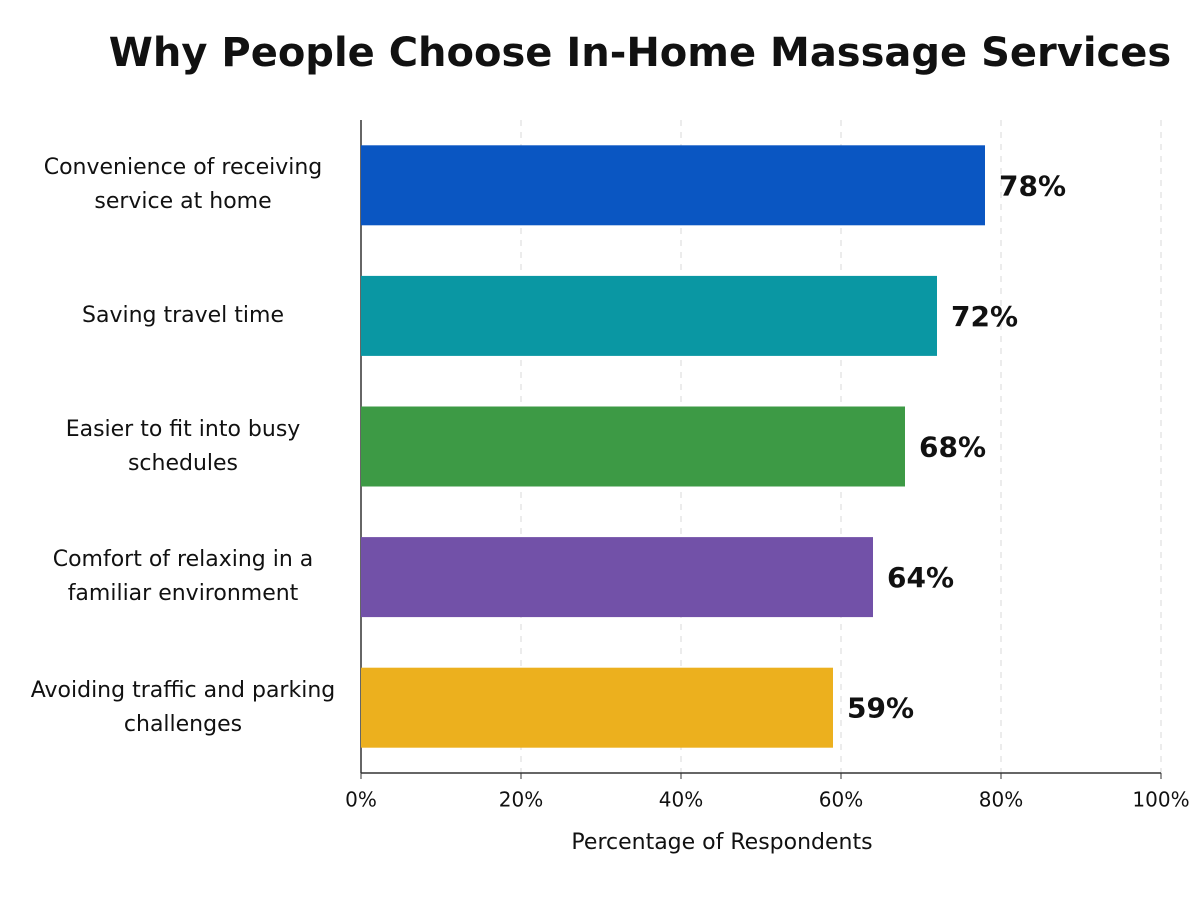 The width and height of the screenshot is (1200, 900). I want to click on value-label: 78%, so click(1032, 185).